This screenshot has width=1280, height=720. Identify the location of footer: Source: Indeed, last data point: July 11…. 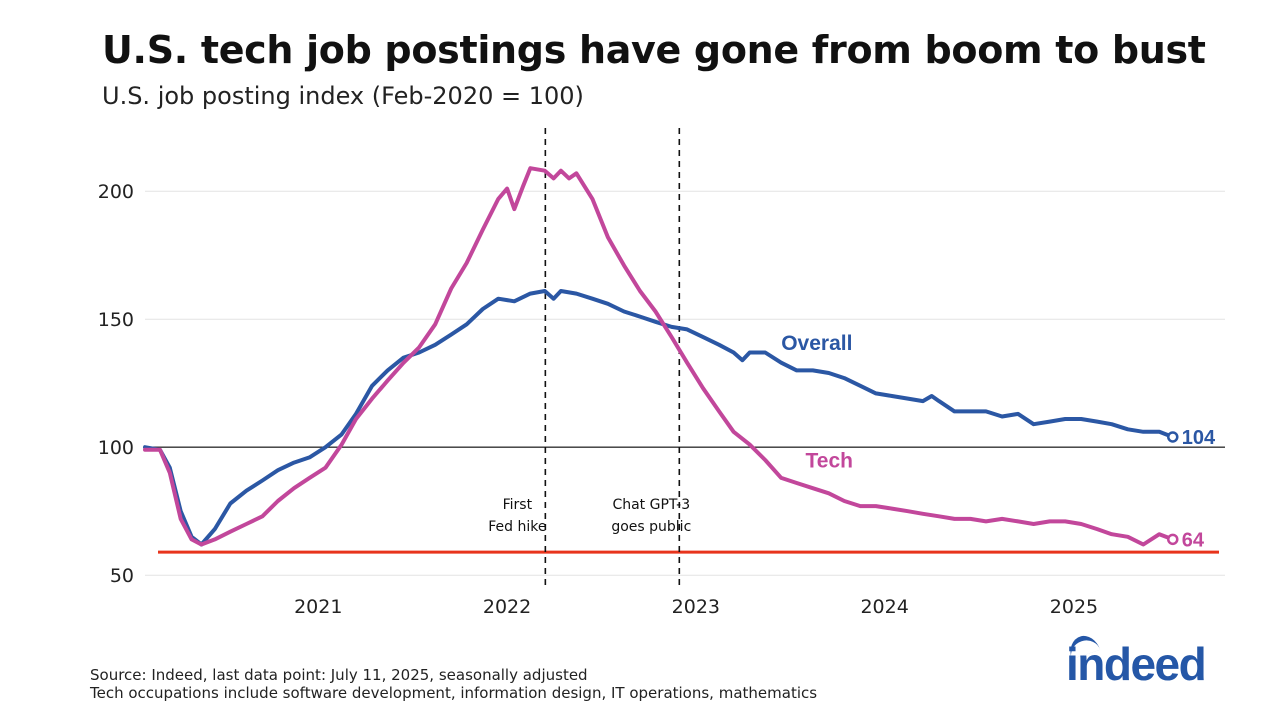
(453, 684).